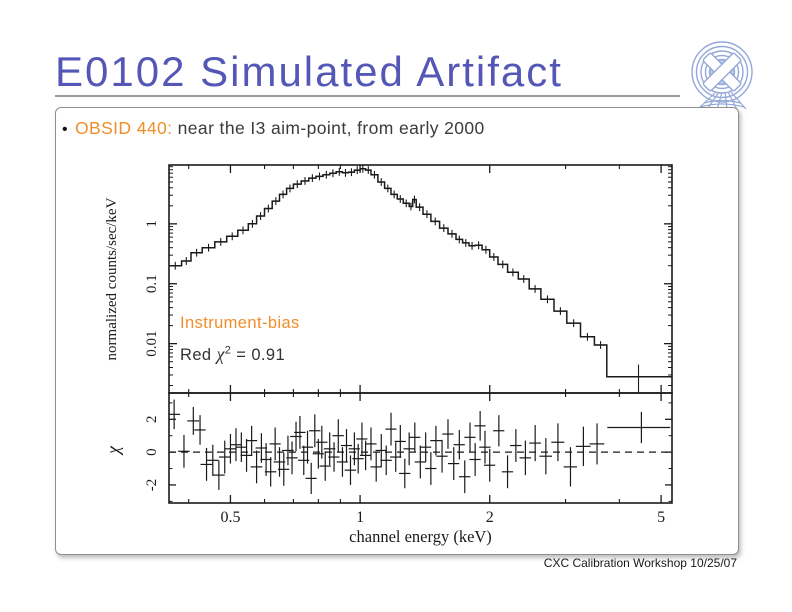 The height and width of the screenshot is (612, 792). Describe the element at coordinates (113, 450) in the screenshot. I see `svg-text: χ` at that location.